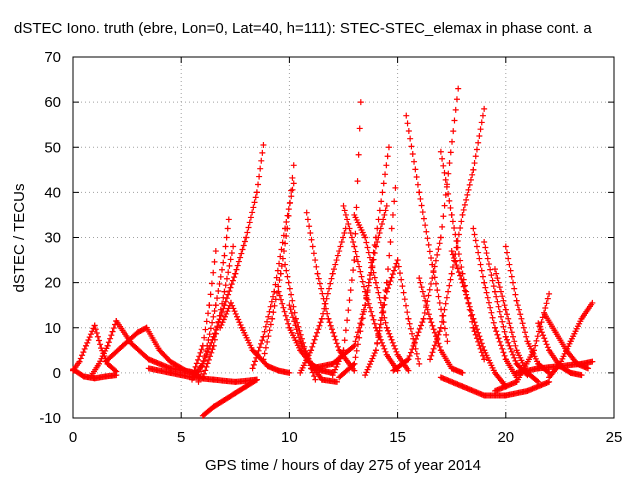 Image resolution: width=640 pixels, height=480 pixels. Describe the element at coordinates (506, 309) in the screenshot. I see `data-series-arc` at that location.